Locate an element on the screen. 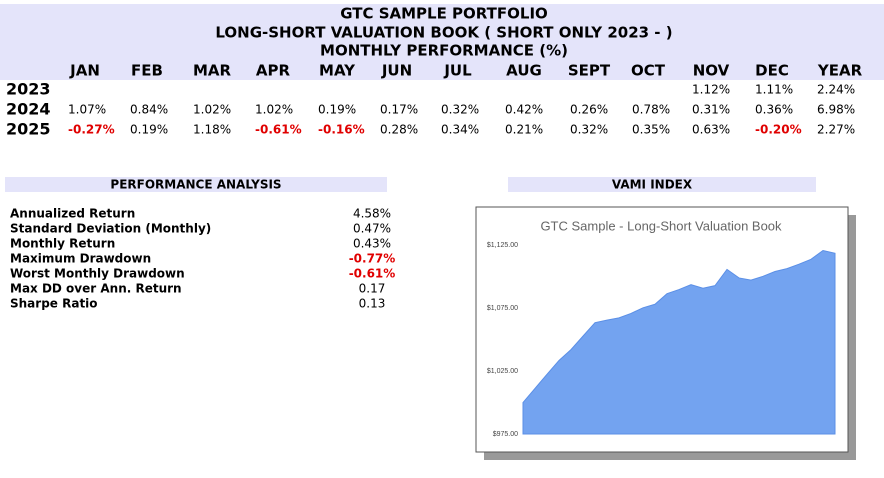 The width and height of the screenshot is (884, 478). cell: -0.61% is located at coordinates (278, 130).